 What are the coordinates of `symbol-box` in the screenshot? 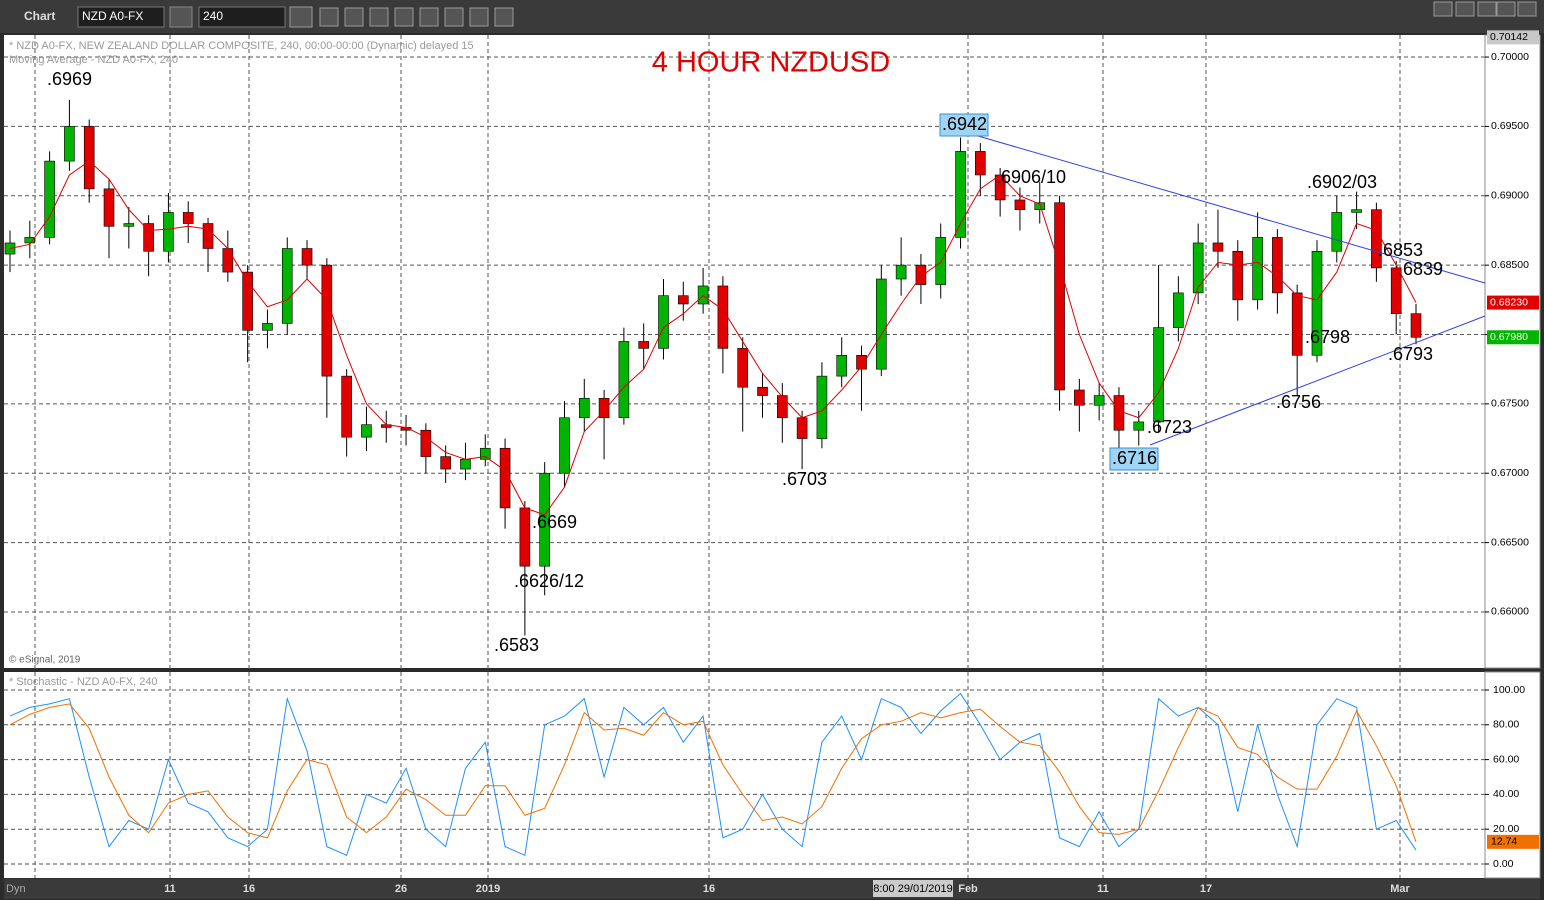 It's located at (121, 17).